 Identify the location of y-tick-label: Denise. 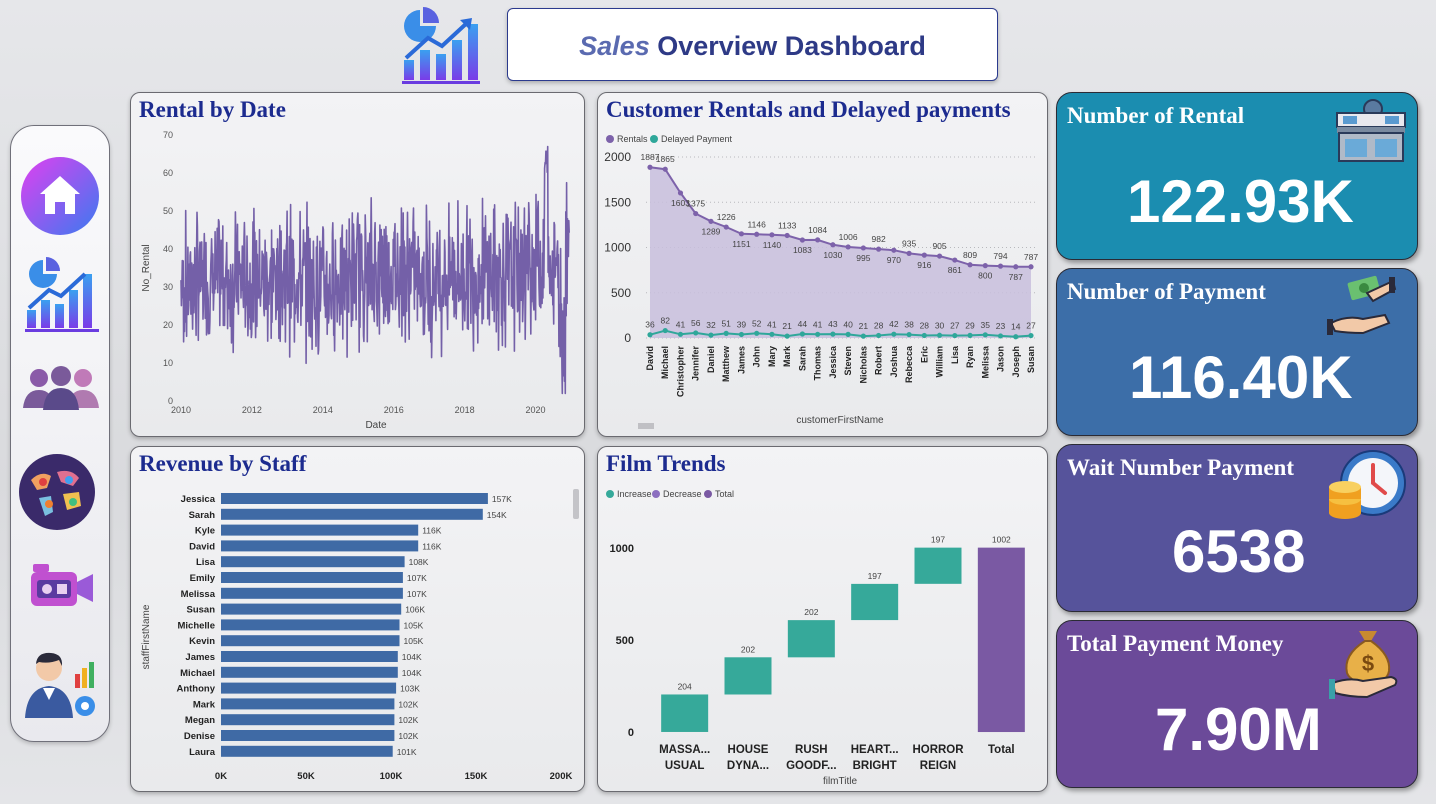
(199, 736).